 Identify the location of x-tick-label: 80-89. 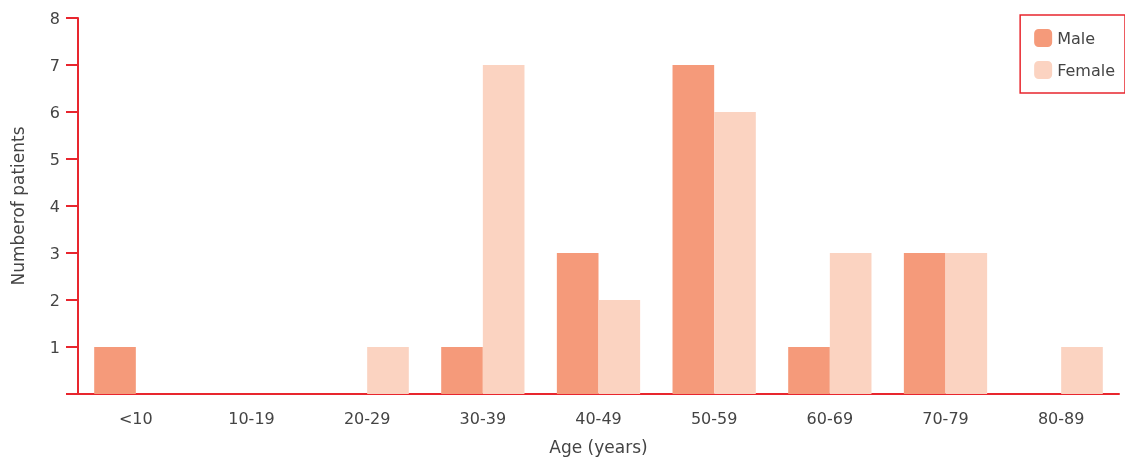
(1061, 418).